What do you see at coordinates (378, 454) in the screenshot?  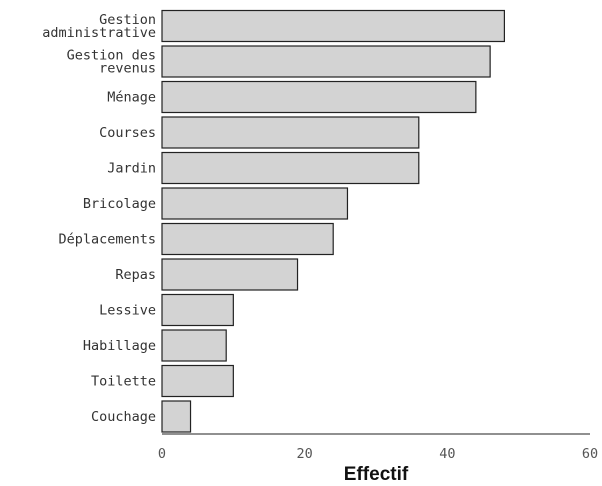 I see `x-axis-ticks: 0 20 40 60` at bounding box center [378, 454].